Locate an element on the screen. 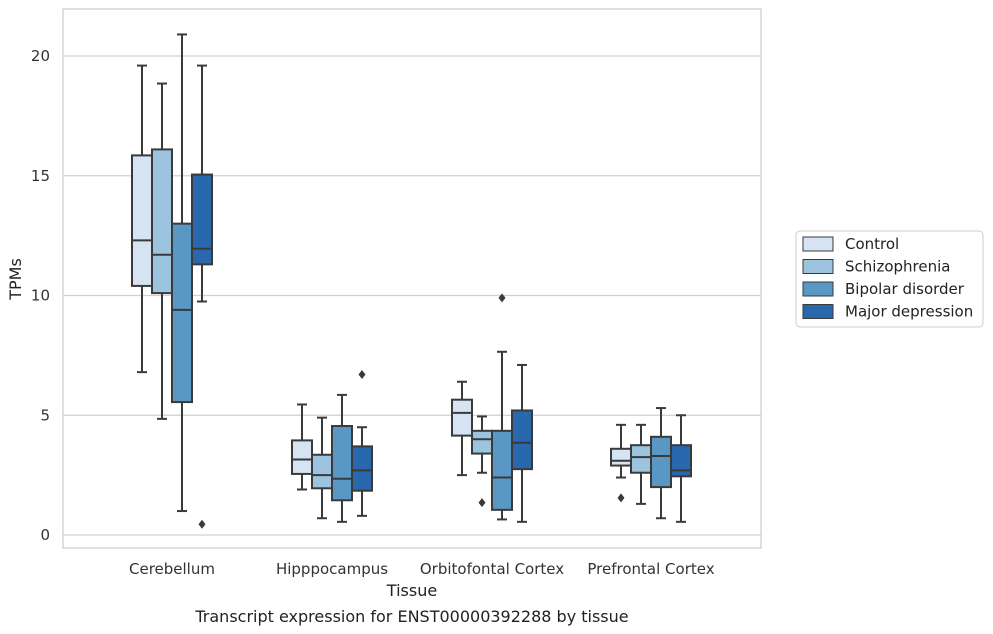 The image size is (993, 634). x-tick-label: Orbitofontal Cortex is located at coordinates (492, 569).